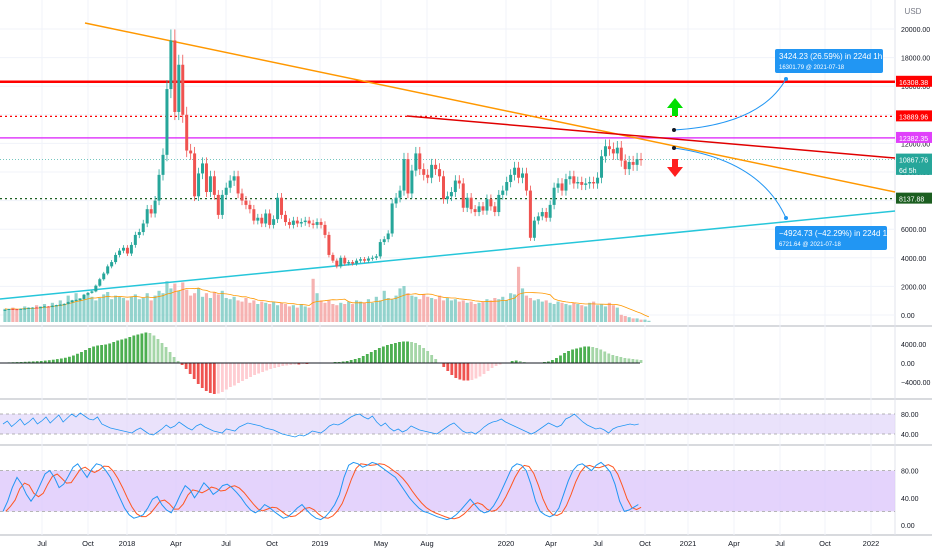  Describe the element at coordinates (915, 59) in the screenshot. I see `price-tick: 18000.00` at that location.